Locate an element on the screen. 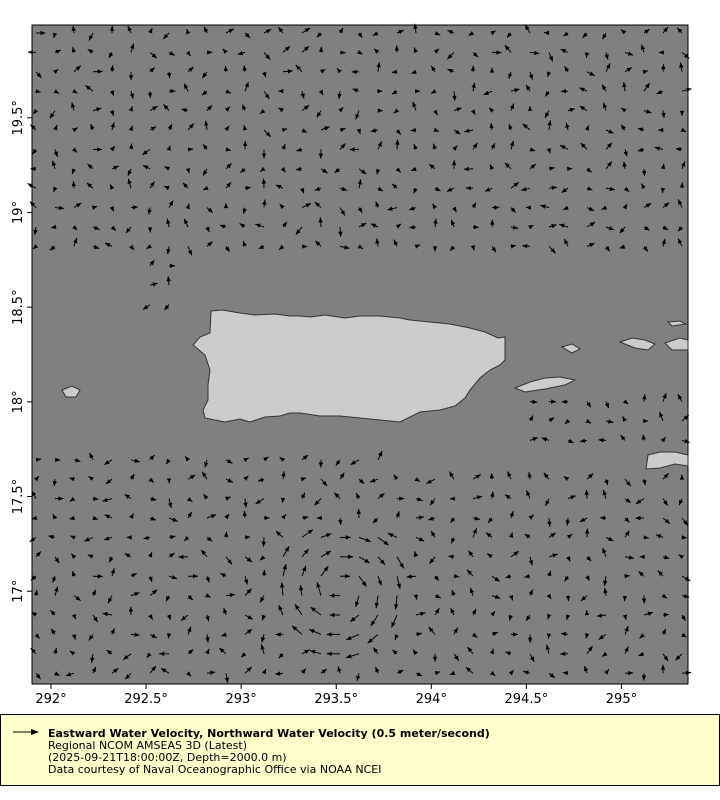  y-tick-label: 19.5° is located at coordinates (18, 117).